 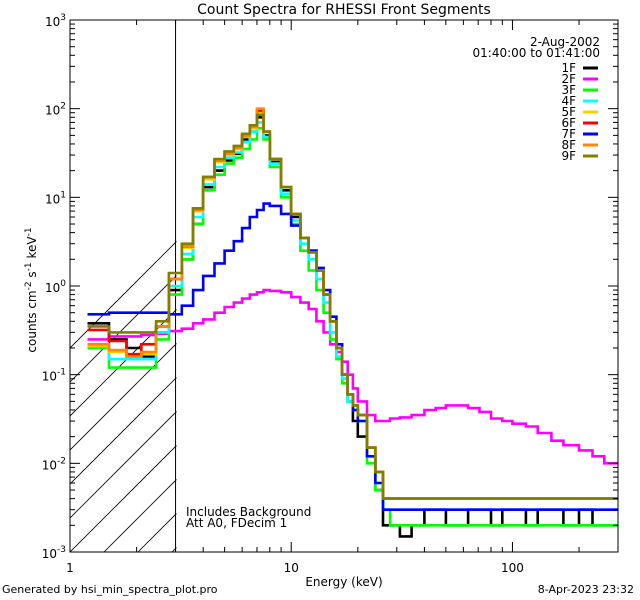 I want to click on x-tick-labels: 1 10 100, so click(x=295, y=568).